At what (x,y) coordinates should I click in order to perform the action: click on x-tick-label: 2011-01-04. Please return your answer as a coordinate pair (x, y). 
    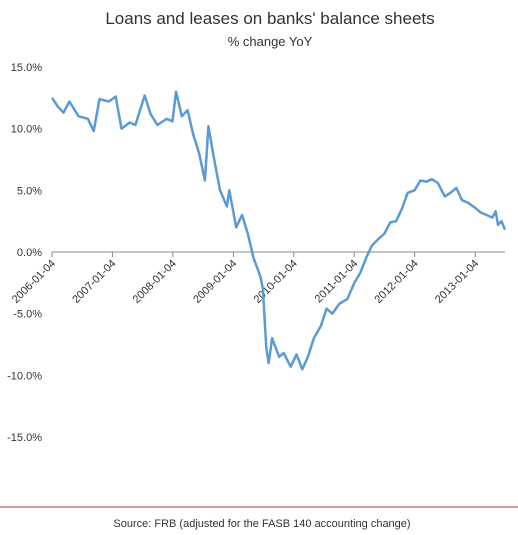
    Looking at the image, I should click on (337, 282).